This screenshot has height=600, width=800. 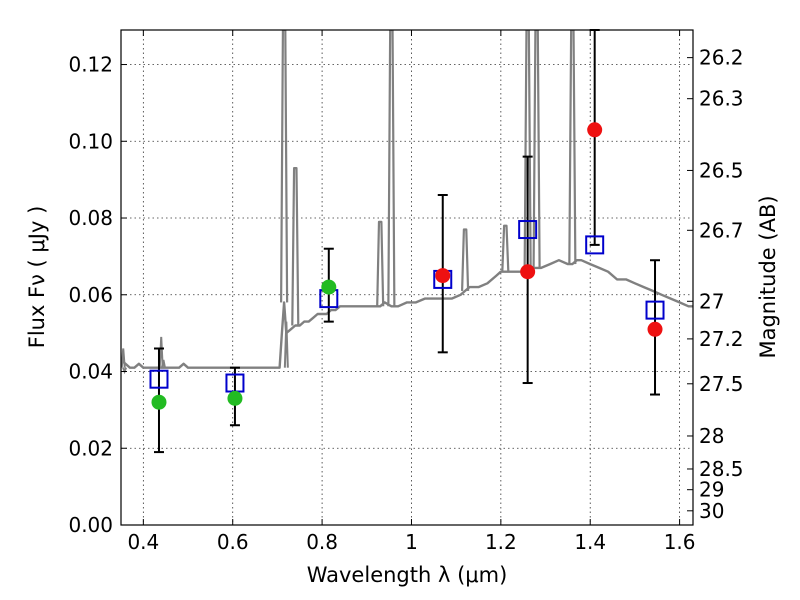 I want to click on y2-axis-label: Magnitude (AB), so click(x=768, y=276).